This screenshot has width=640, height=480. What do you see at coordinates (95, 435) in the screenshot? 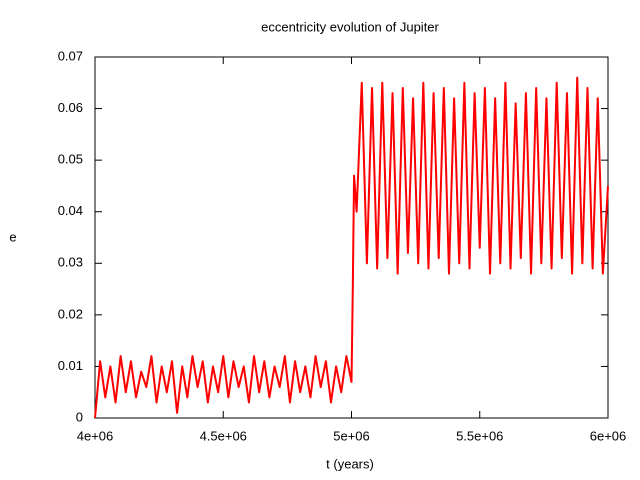
I see `x-tick-label: 4e+06` at bounding box center [95, 435].